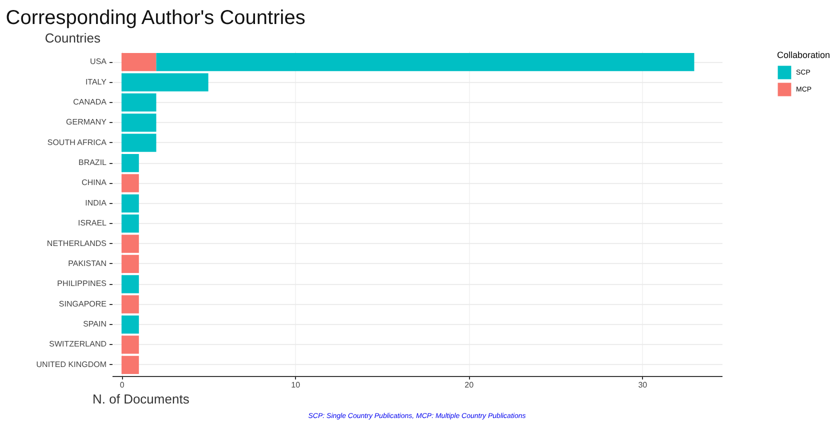 Image resolution: width=837 pixels, height=425 pixels. Describe the element at coordinates (81, 283) in the screenshot. I see `y-tick-label: PHILIPPINES` at that location.